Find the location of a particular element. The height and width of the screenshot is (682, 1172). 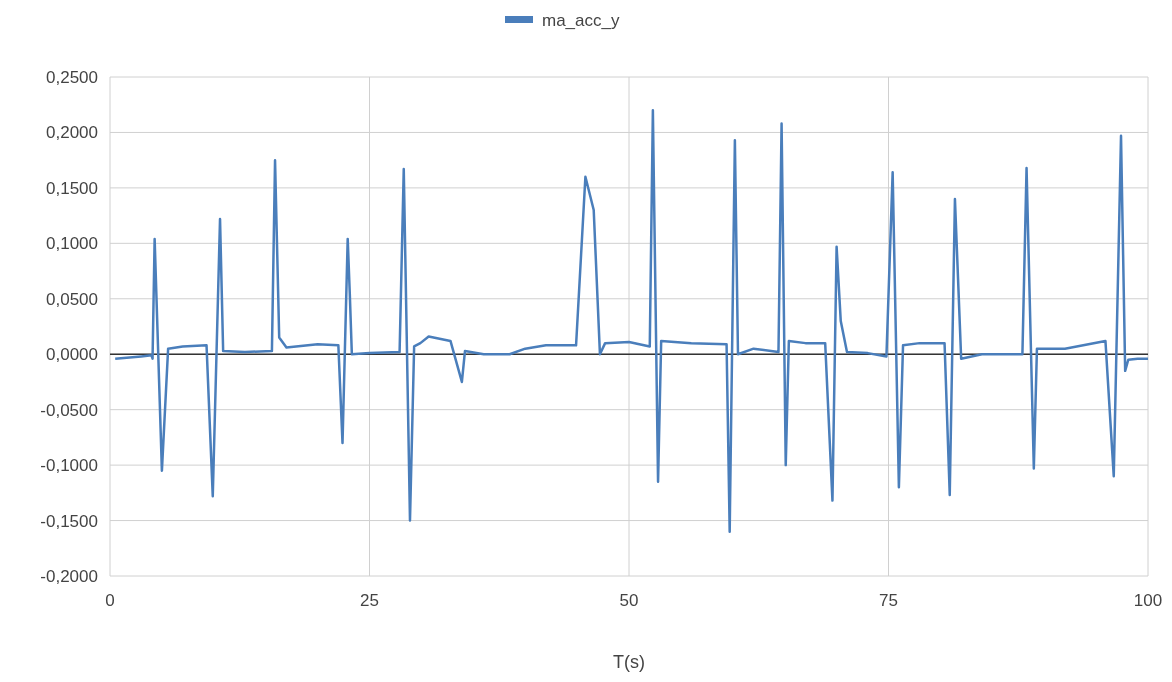

y-tick-label: -0,1000 is located at coordinates (69, 466).